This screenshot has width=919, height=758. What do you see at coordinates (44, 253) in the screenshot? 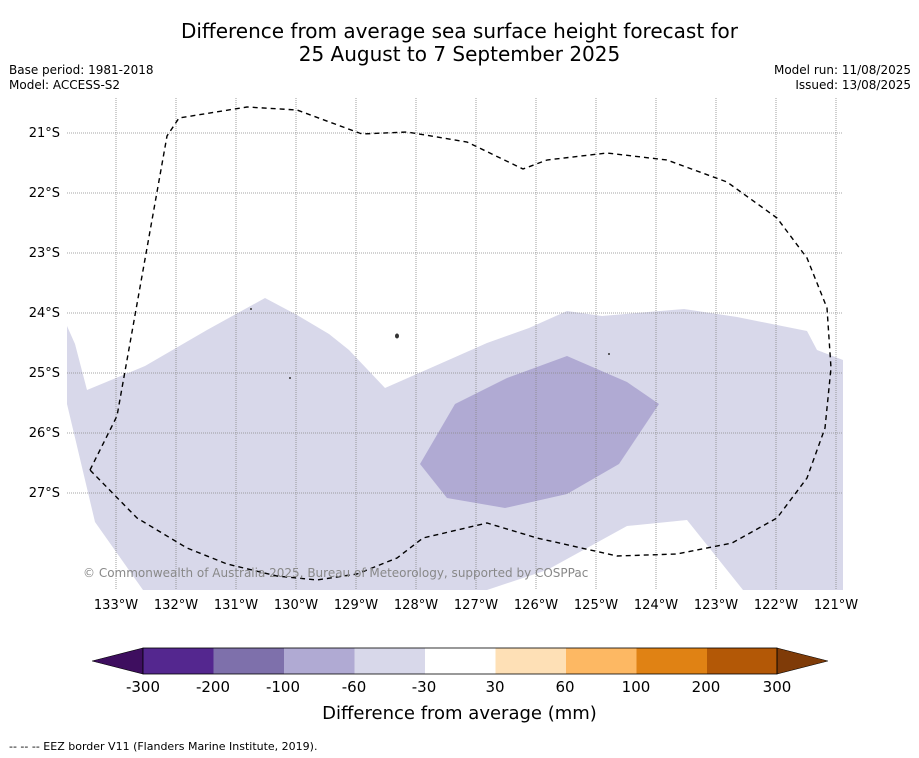
I see `lat-label-23s: 23°S` at bounding box center [44, 253].